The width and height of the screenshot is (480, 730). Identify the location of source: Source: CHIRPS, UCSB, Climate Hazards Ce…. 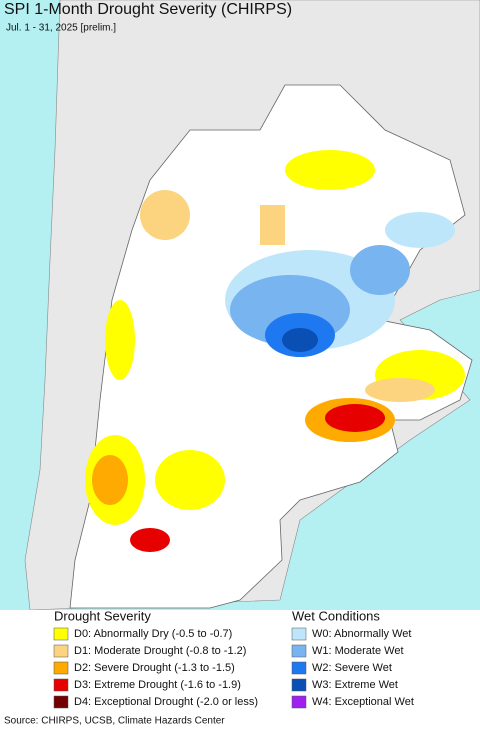
(114, 721).